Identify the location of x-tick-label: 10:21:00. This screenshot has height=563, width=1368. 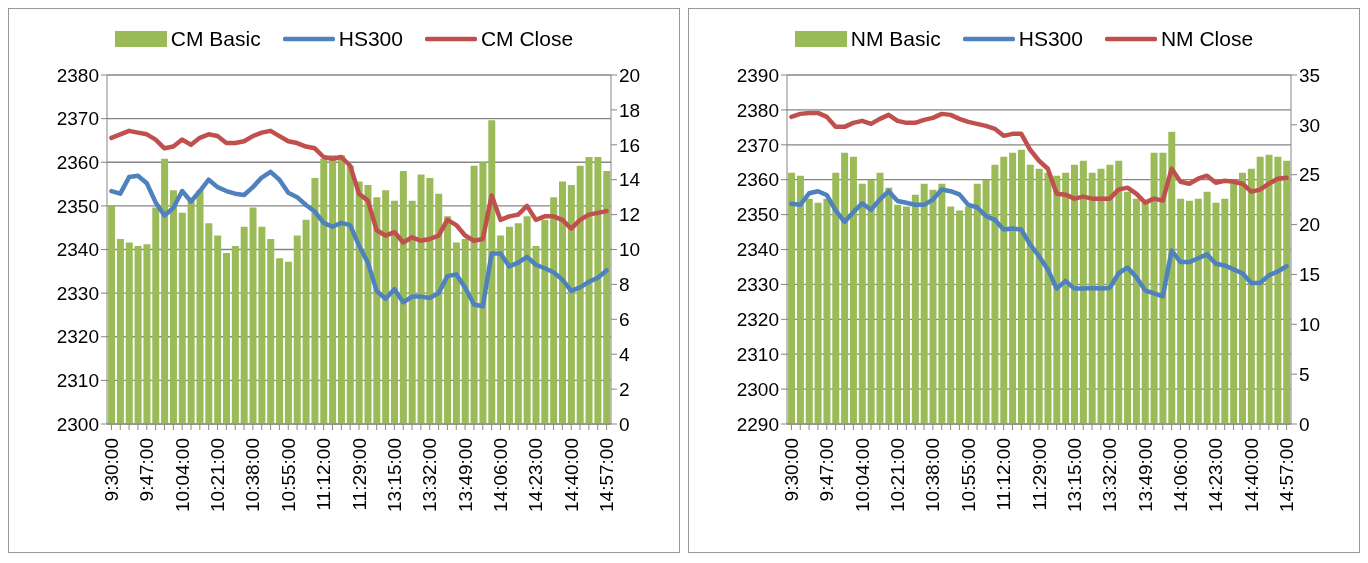
(898, 475).